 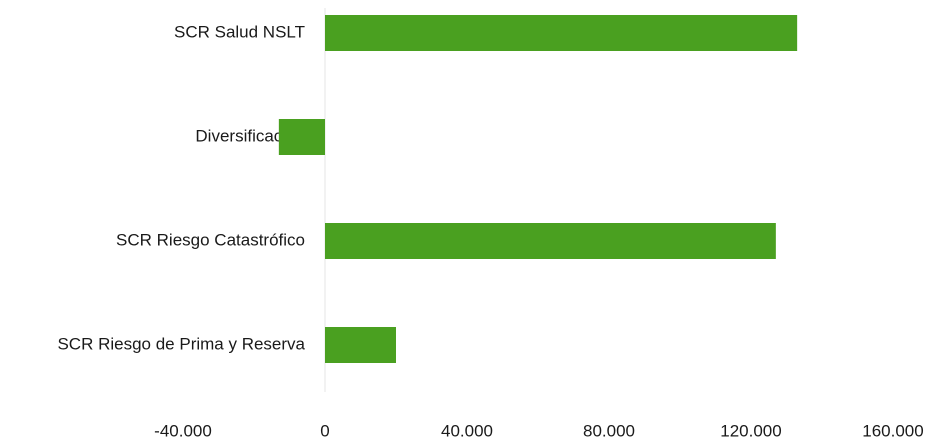 What do you see at coordinates (609, 430) in the screenshot?
I see `x-tick-label: 80.000` at bounding box center [609, 430].